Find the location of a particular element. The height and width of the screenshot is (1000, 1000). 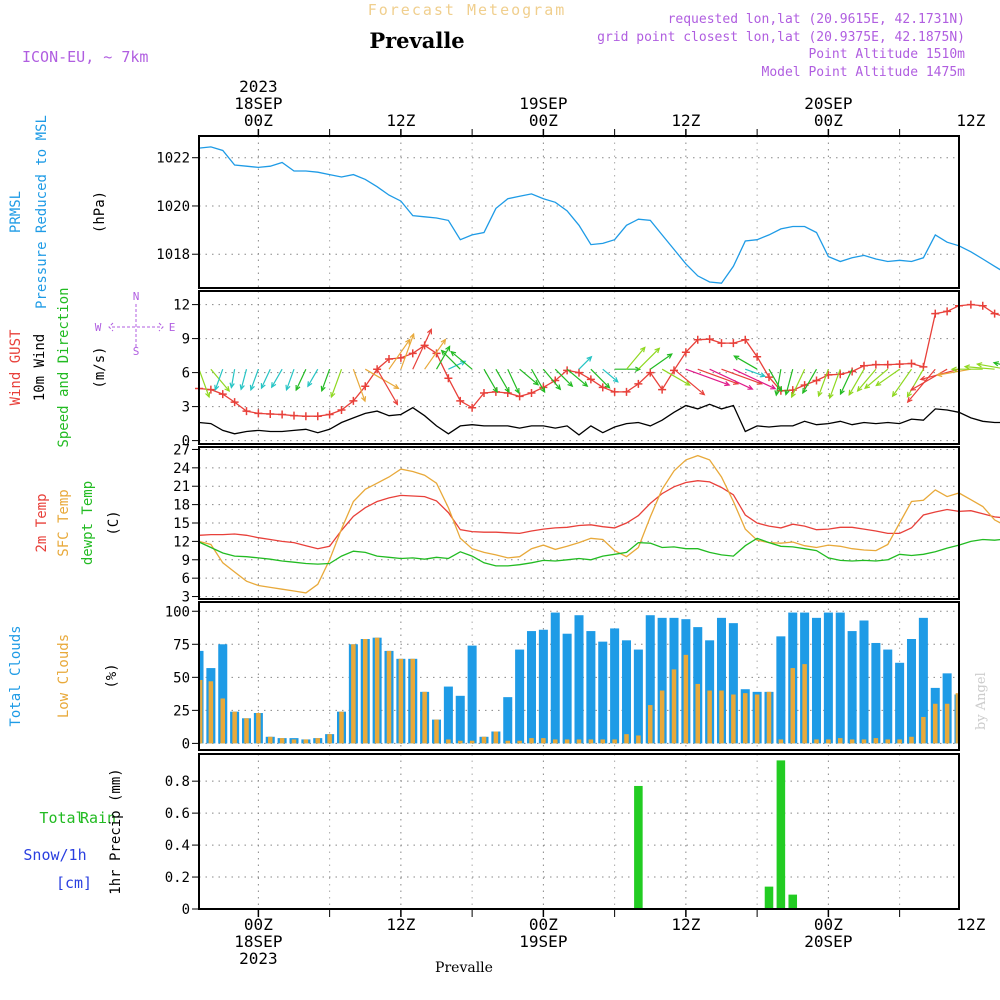

temperature-panel-frame is located at coordinates (579, 523).